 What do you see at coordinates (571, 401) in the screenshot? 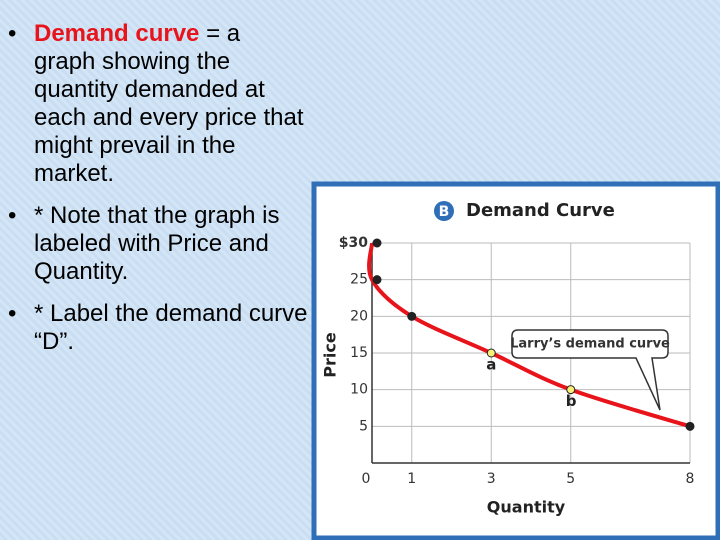
I see `point-label: b` at bounding box center [571, 401].